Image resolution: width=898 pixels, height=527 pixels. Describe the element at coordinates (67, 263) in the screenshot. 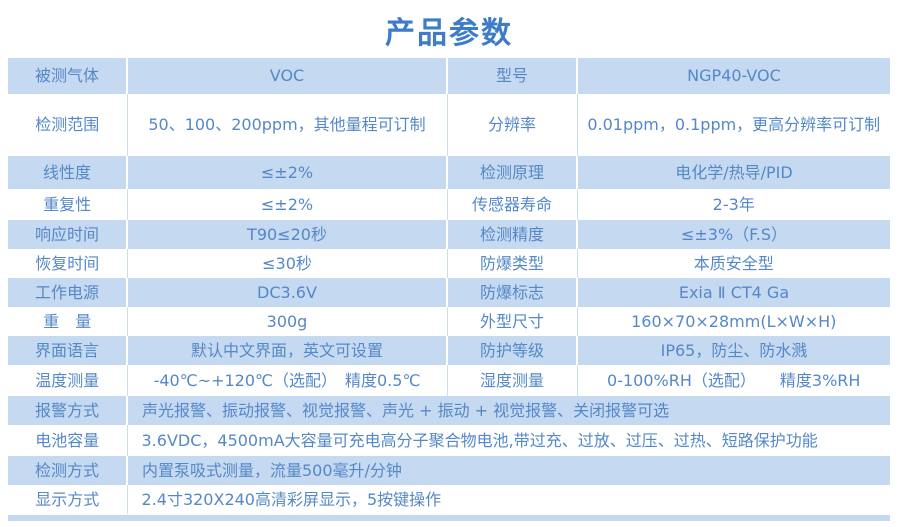

I see `spec-label: 恢复时间` at that location.